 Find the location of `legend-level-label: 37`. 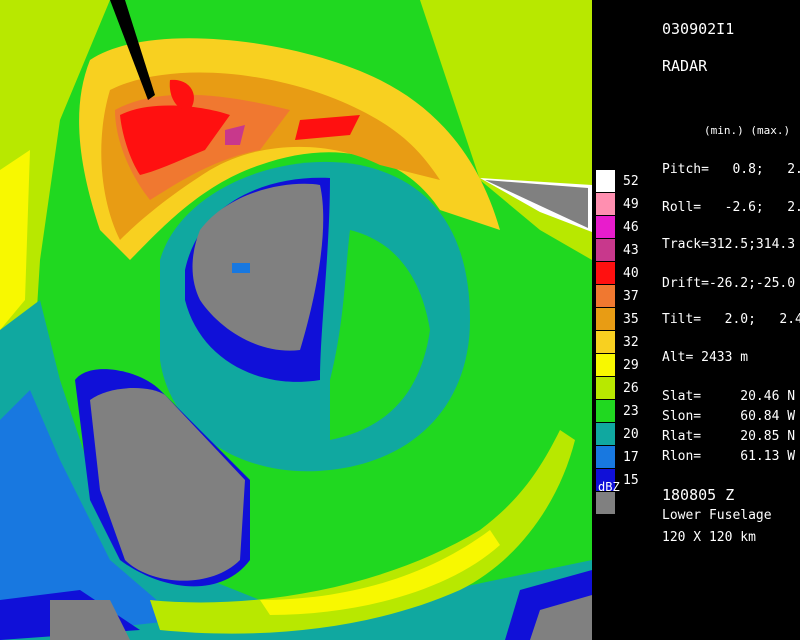

legend-level-label: 37 is located at coordinates (631, 296).